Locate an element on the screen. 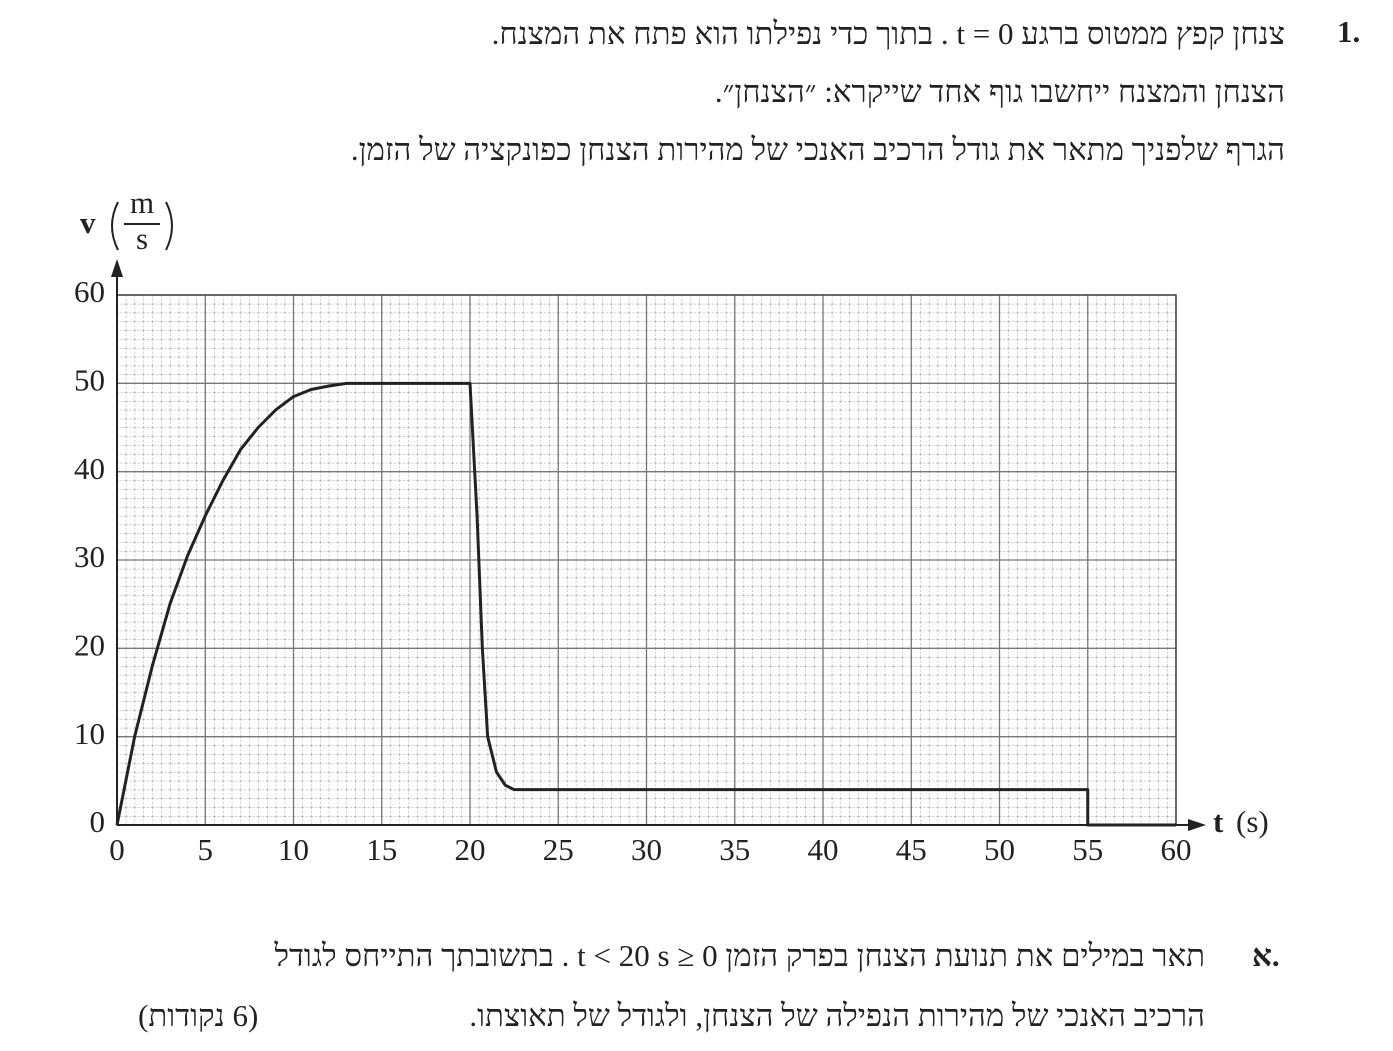 The width and height of the screenshot is (1393, 1051). x-tick-label: 5 is located at coordinates (206, 849).